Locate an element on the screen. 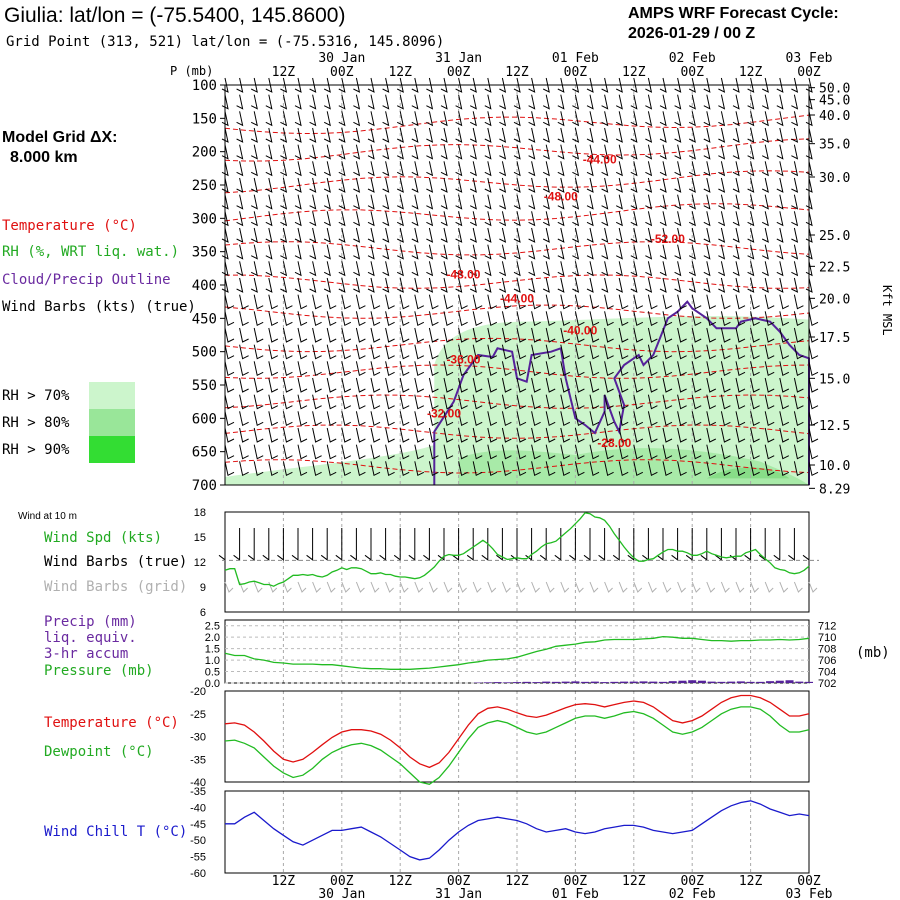 The image size is (900, 900). bottom-date-label: 31 Jan is located at coordinates (458, 893).